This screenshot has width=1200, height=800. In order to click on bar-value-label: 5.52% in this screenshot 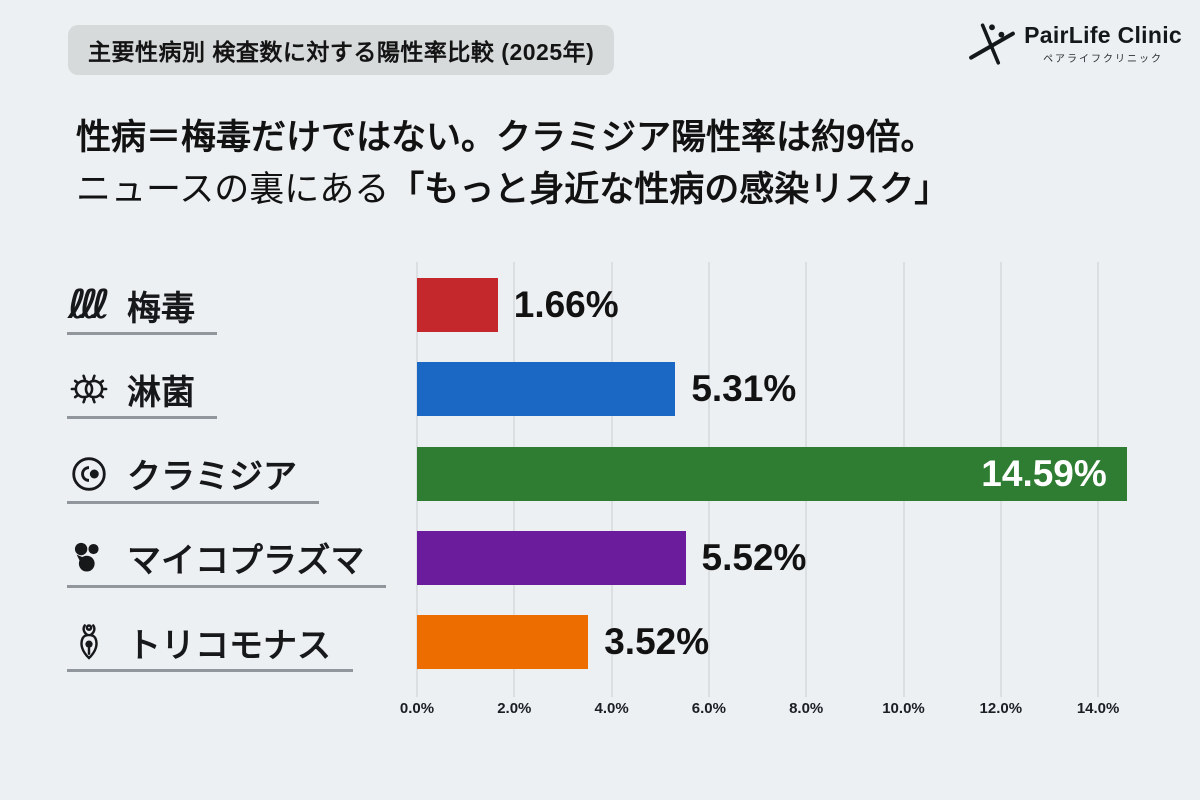, I will do `click(754, 557)`.